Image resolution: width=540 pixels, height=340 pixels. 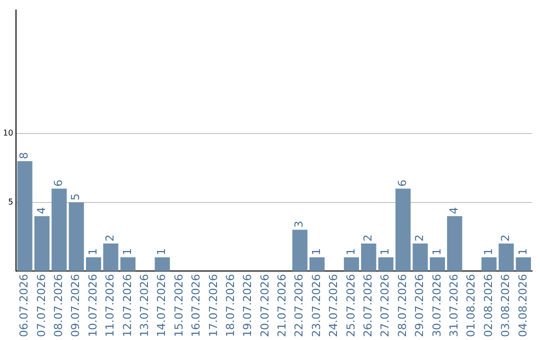 I want to click on x-tick-label: 18.07.2026, so click(x=230, y=306).